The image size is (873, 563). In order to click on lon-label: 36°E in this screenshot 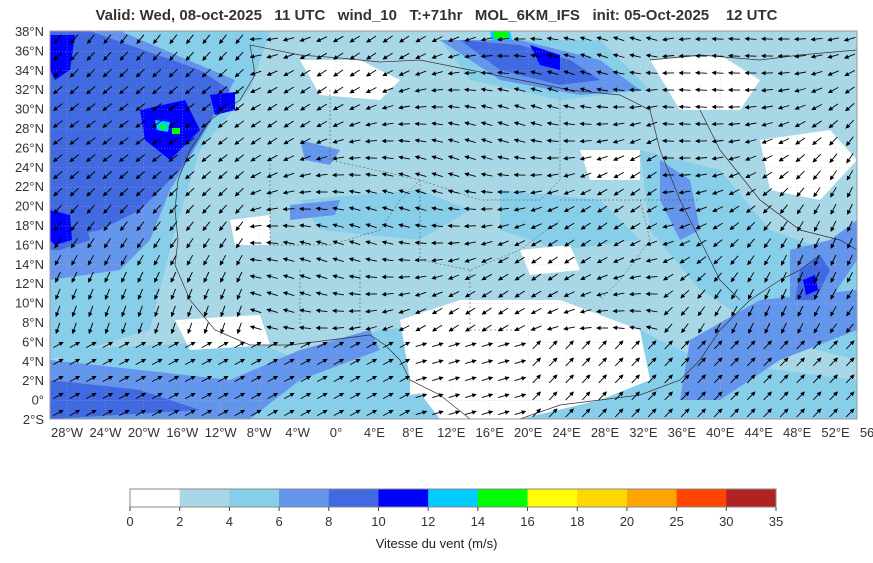, I will do `click(682, 432)`.